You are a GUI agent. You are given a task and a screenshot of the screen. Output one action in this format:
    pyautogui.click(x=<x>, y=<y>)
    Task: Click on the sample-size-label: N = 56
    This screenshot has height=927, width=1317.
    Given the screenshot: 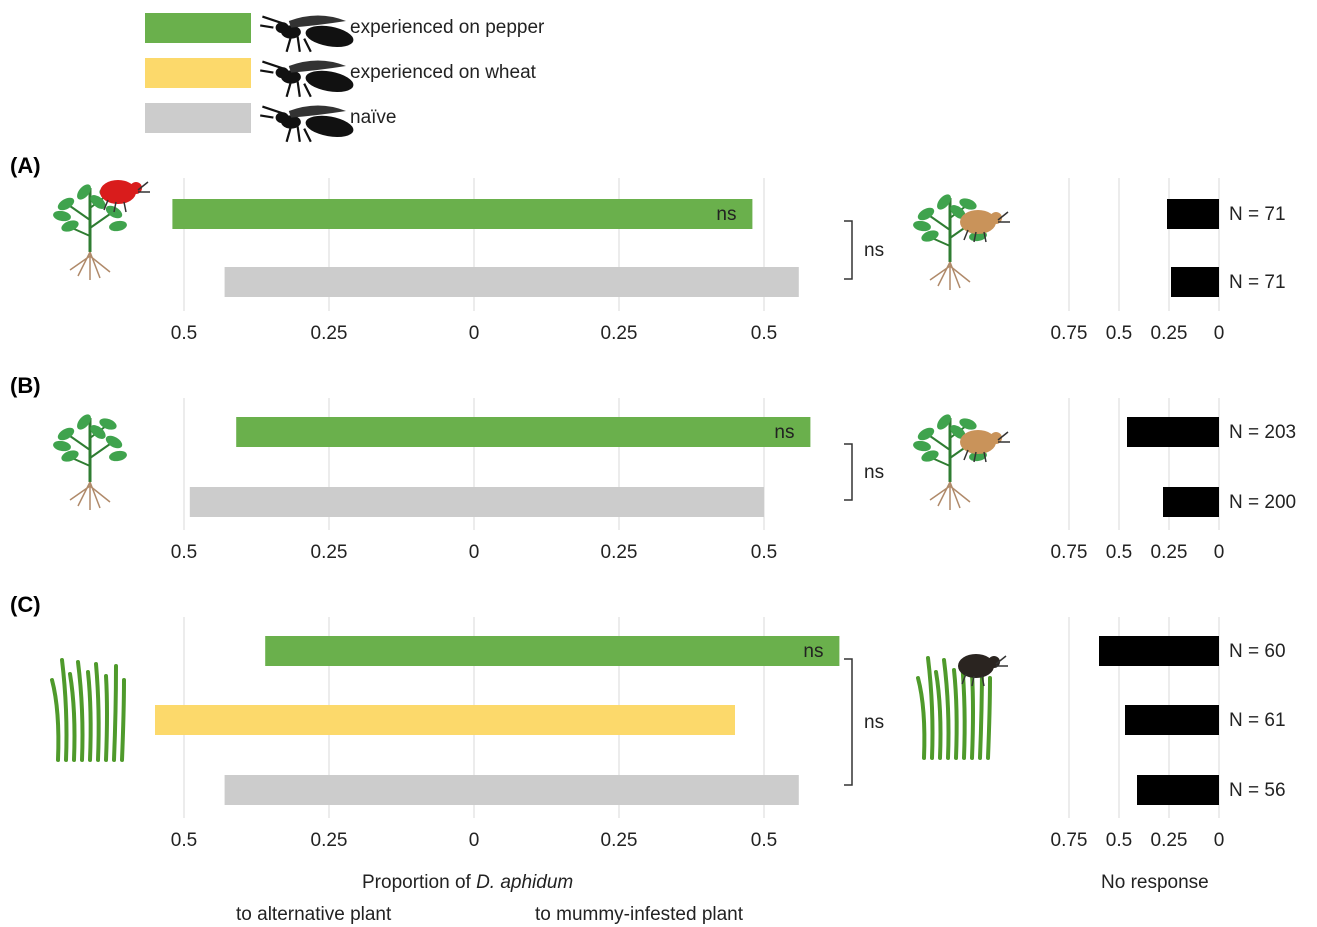 What is the action you would take?
    pyautogui.click(x=1257, y=790)
    